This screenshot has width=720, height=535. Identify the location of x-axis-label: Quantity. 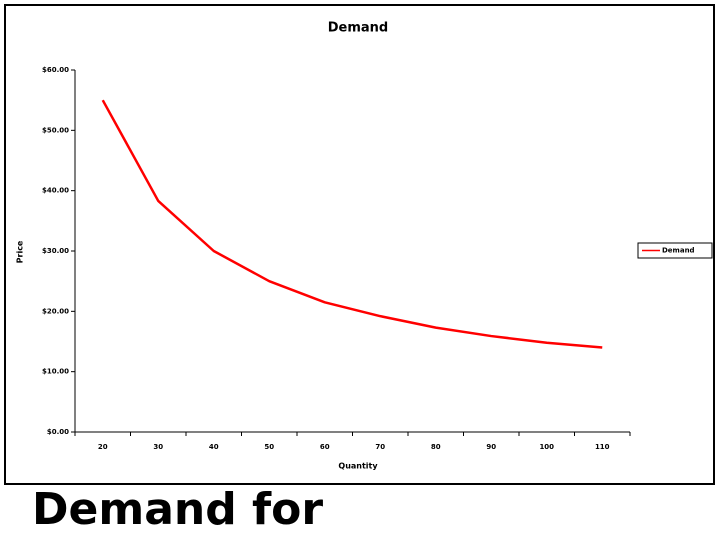
(358, 466).